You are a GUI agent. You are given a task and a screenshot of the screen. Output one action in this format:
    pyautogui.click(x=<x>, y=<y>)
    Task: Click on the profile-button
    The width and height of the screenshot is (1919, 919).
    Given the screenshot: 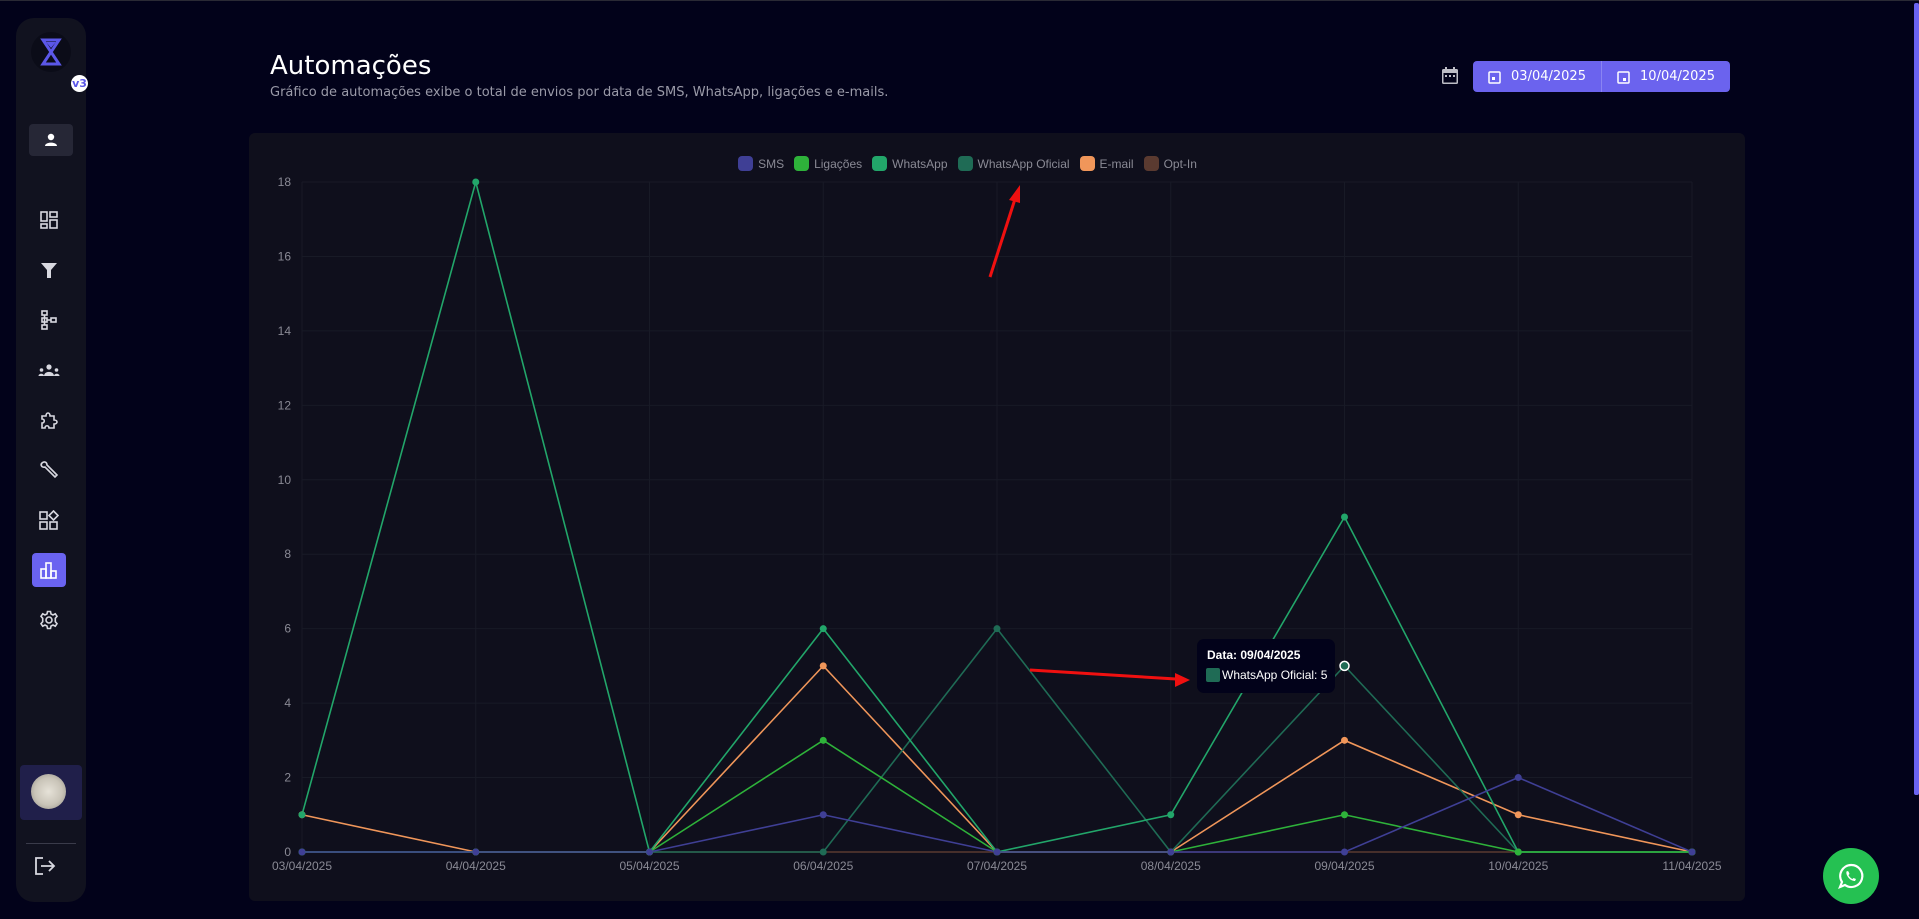 What is the action you would take?
    pyautogui.click(x=51, y=140)
    